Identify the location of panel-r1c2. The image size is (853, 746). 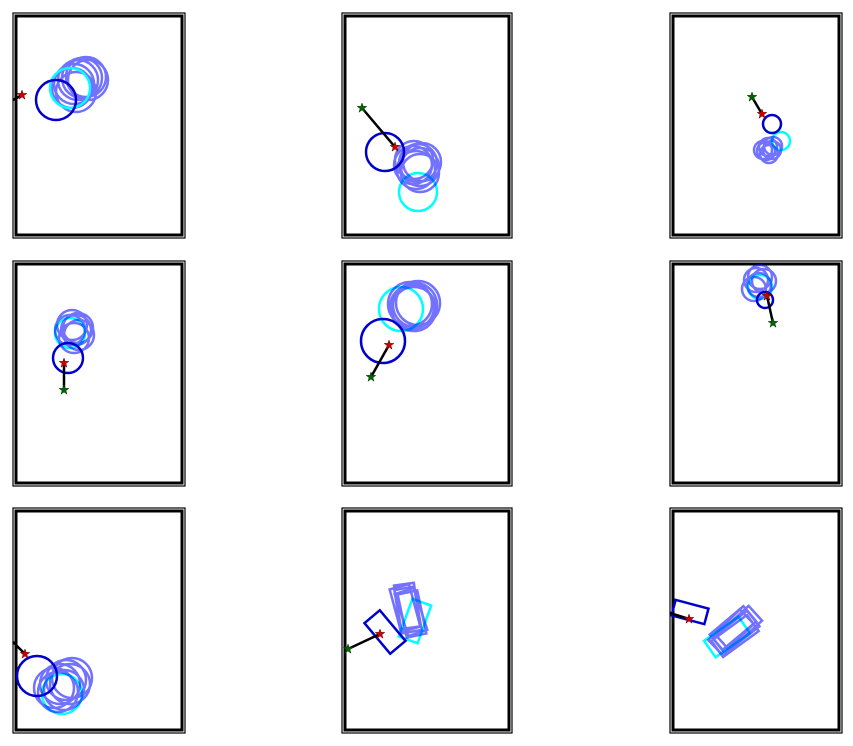
(427, 125).